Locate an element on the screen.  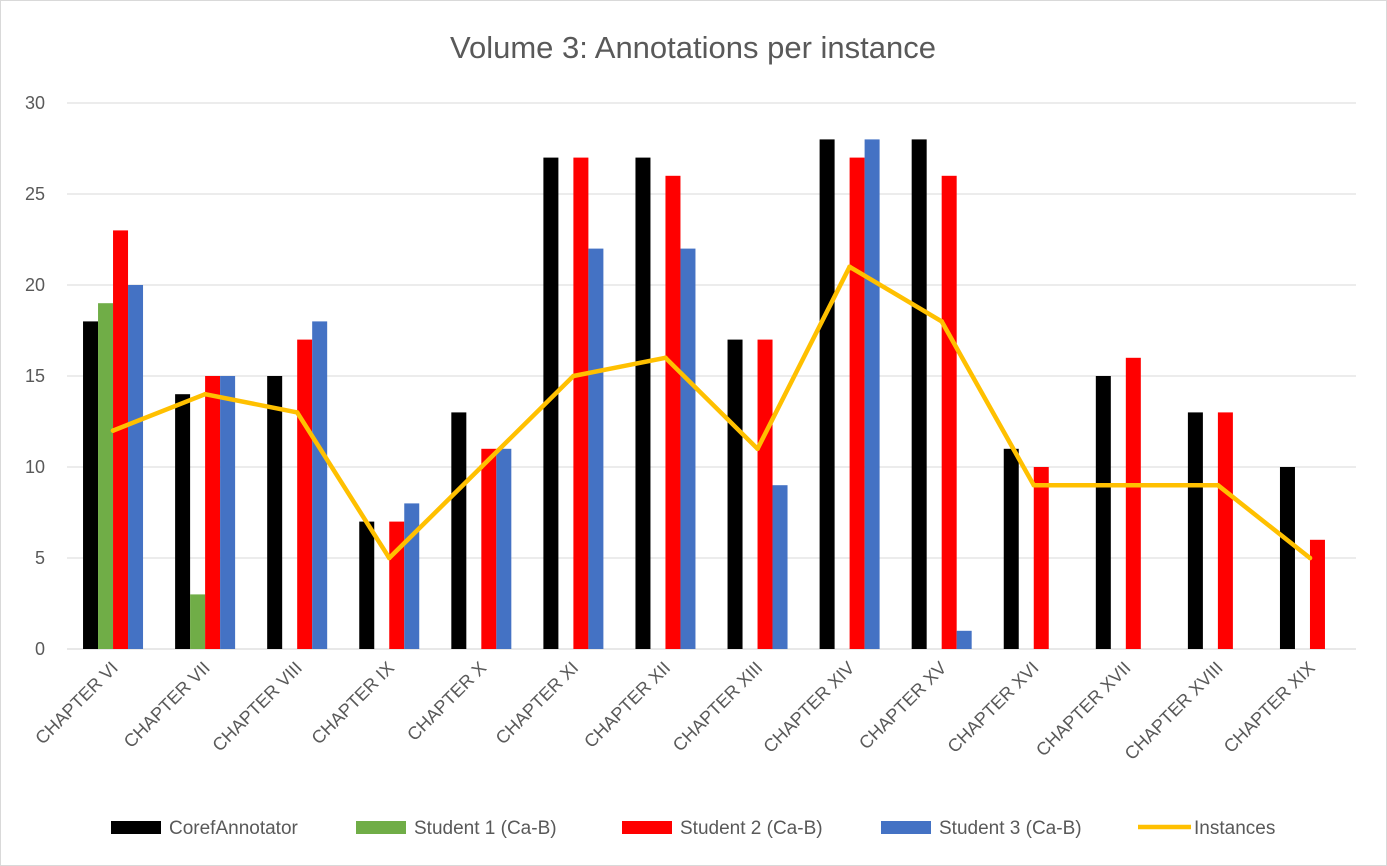
chart-title: Volume 3: Annotations per instance is located at coordinates (693, 47).